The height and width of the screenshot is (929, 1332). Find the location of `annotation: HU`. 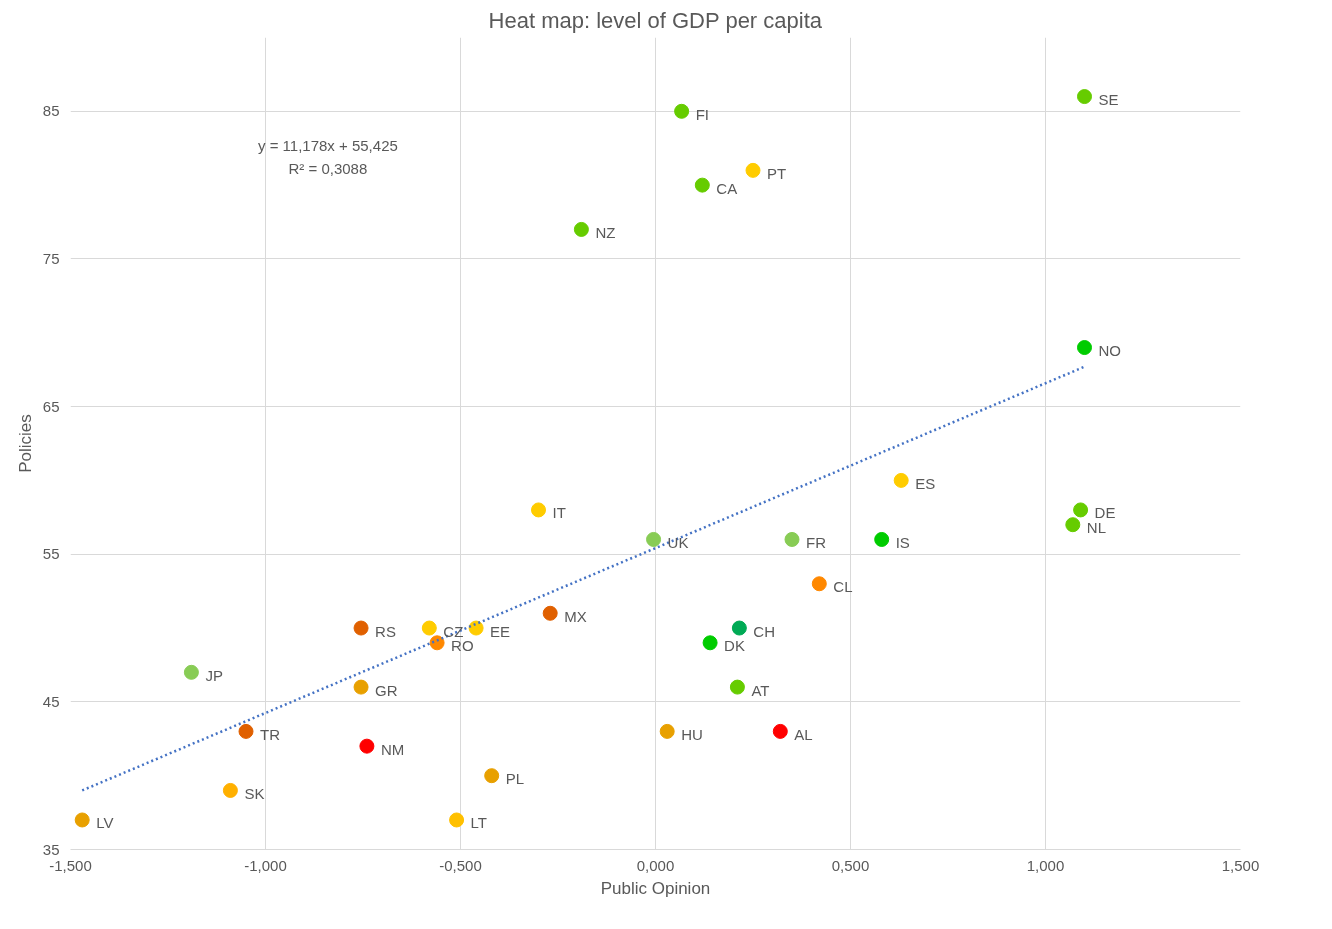

annotation: HU is located at coordinates (692, 734).